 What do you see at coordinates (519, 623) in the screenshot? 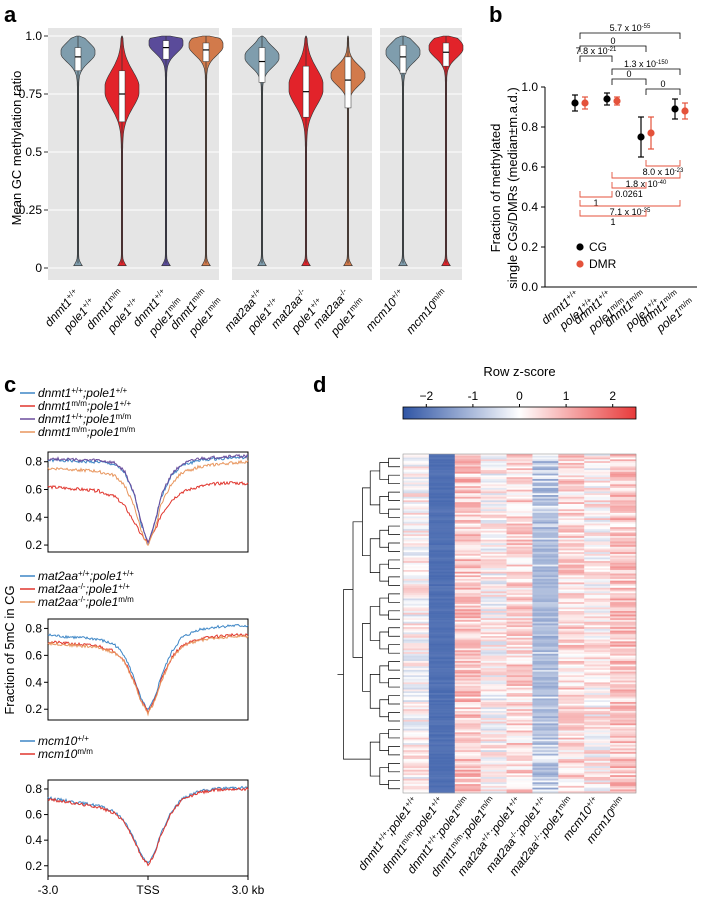
I see `heatmap-frame` at bounding box center [519, 623].